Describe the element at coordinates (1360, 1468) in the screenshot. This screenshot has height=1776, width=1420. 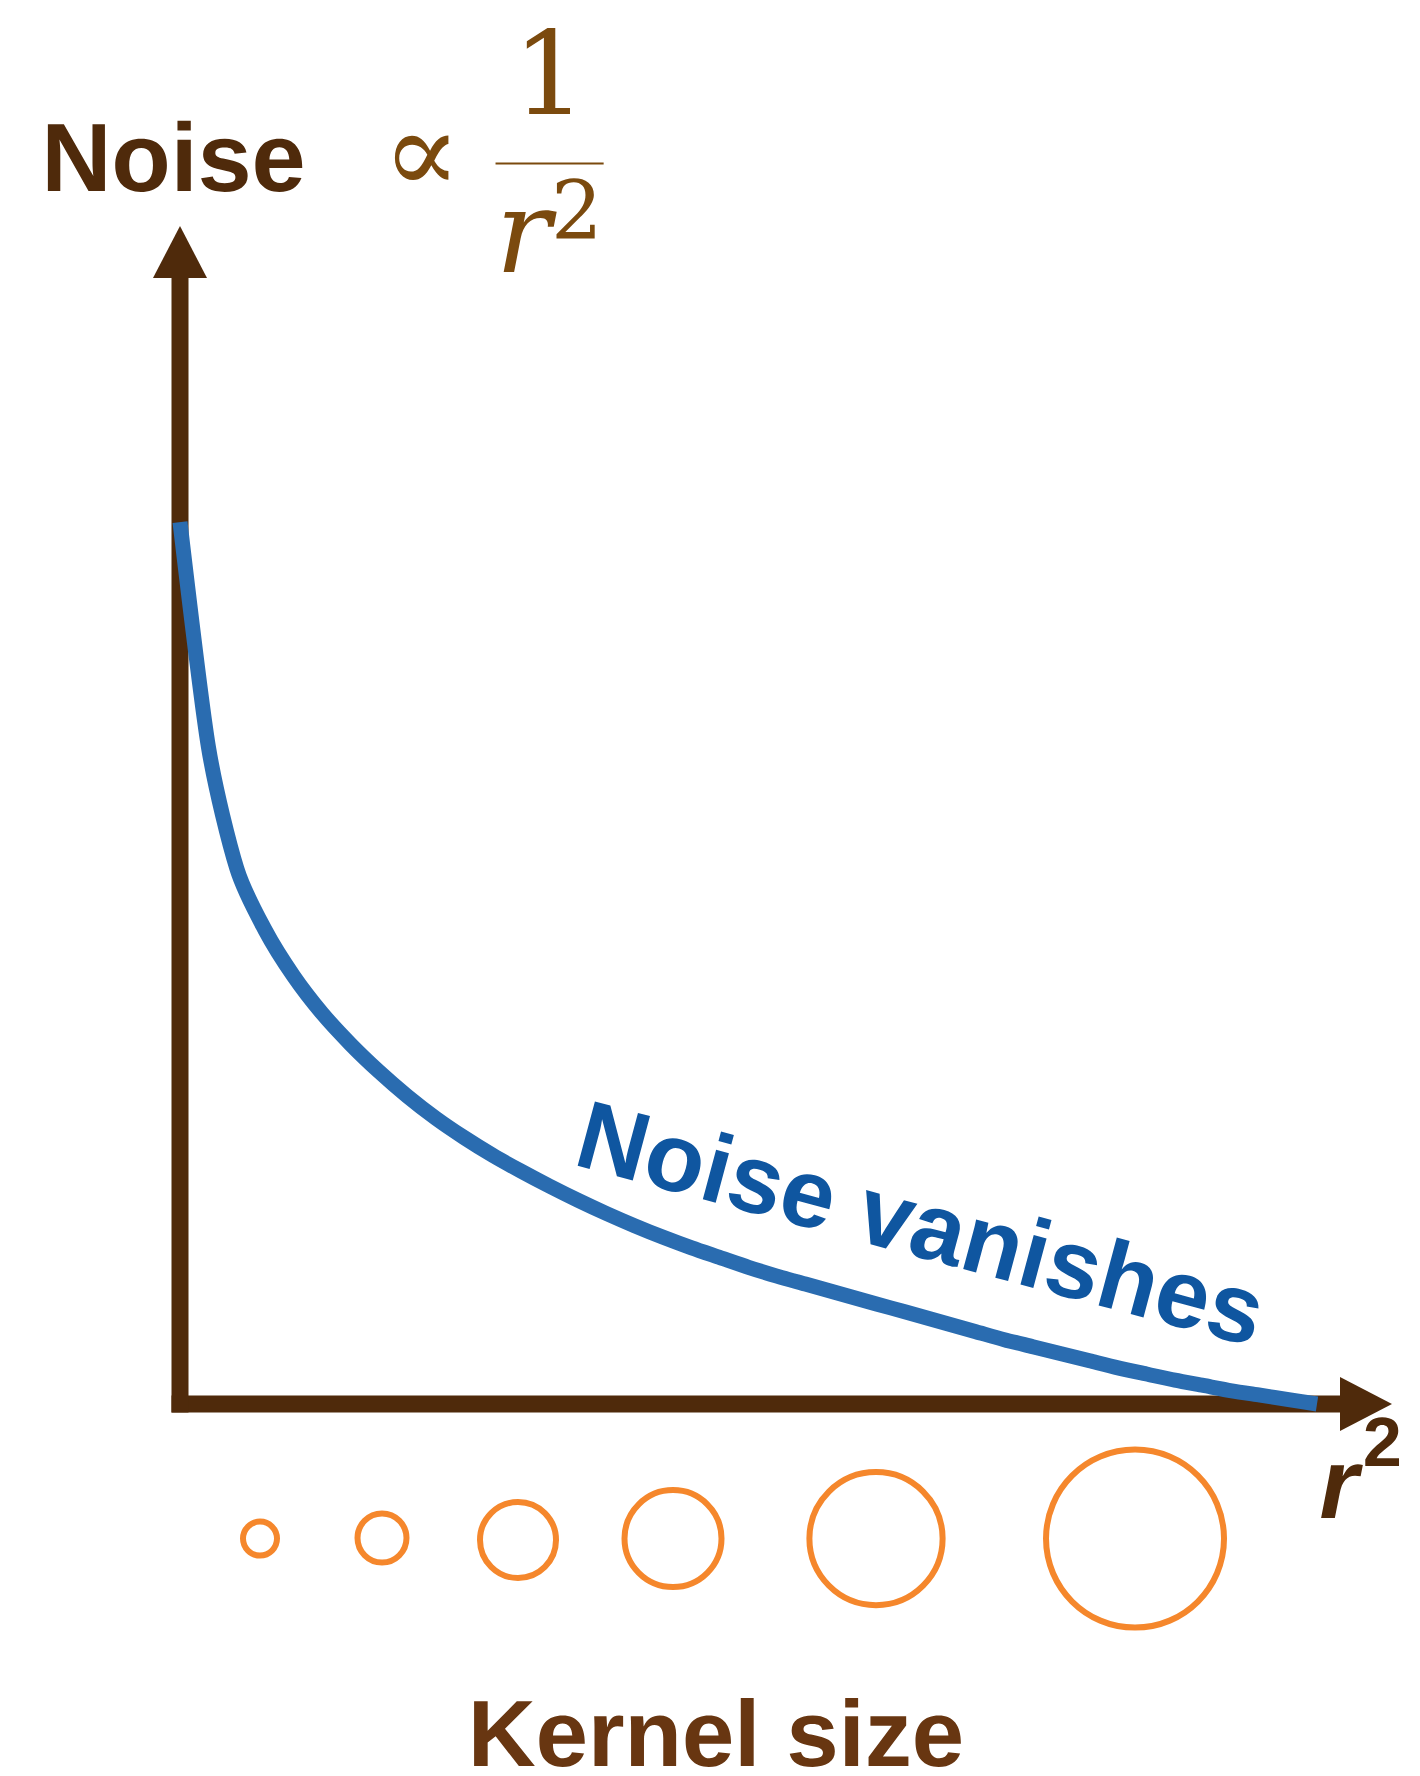
I see `x-axis-title: r$^{2}$` at that location.